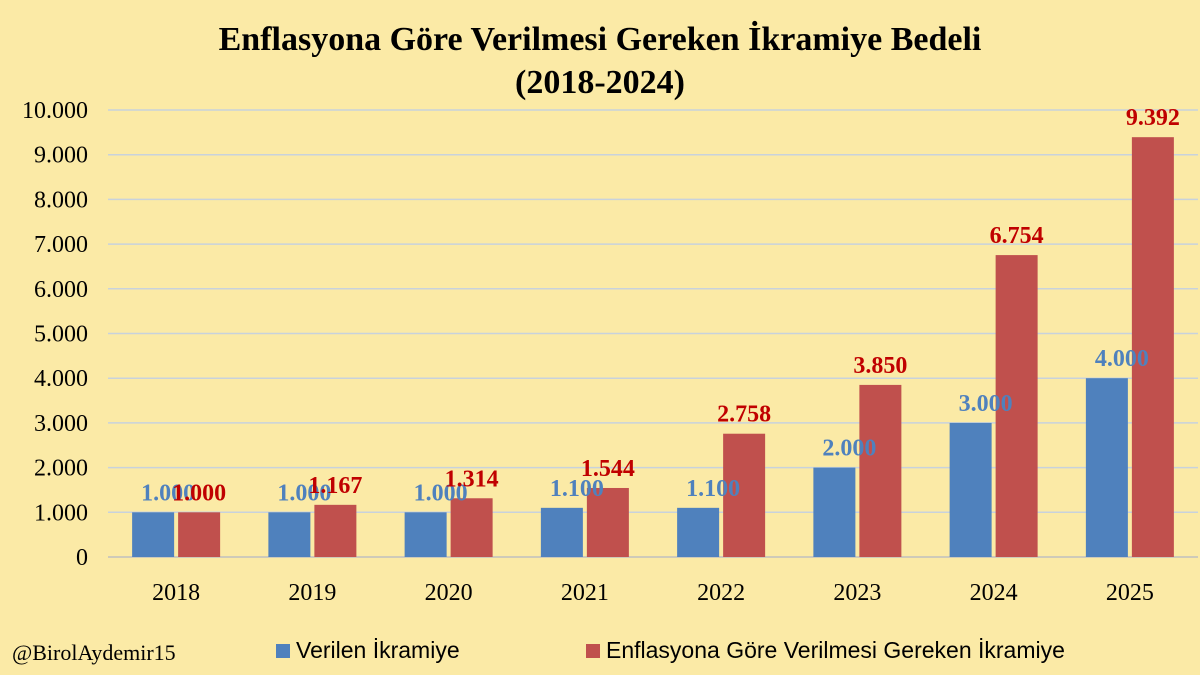  Describe the element at coordinates (61, 245) in the screenshot. I see `y-tick-label: 7.000` at that location.